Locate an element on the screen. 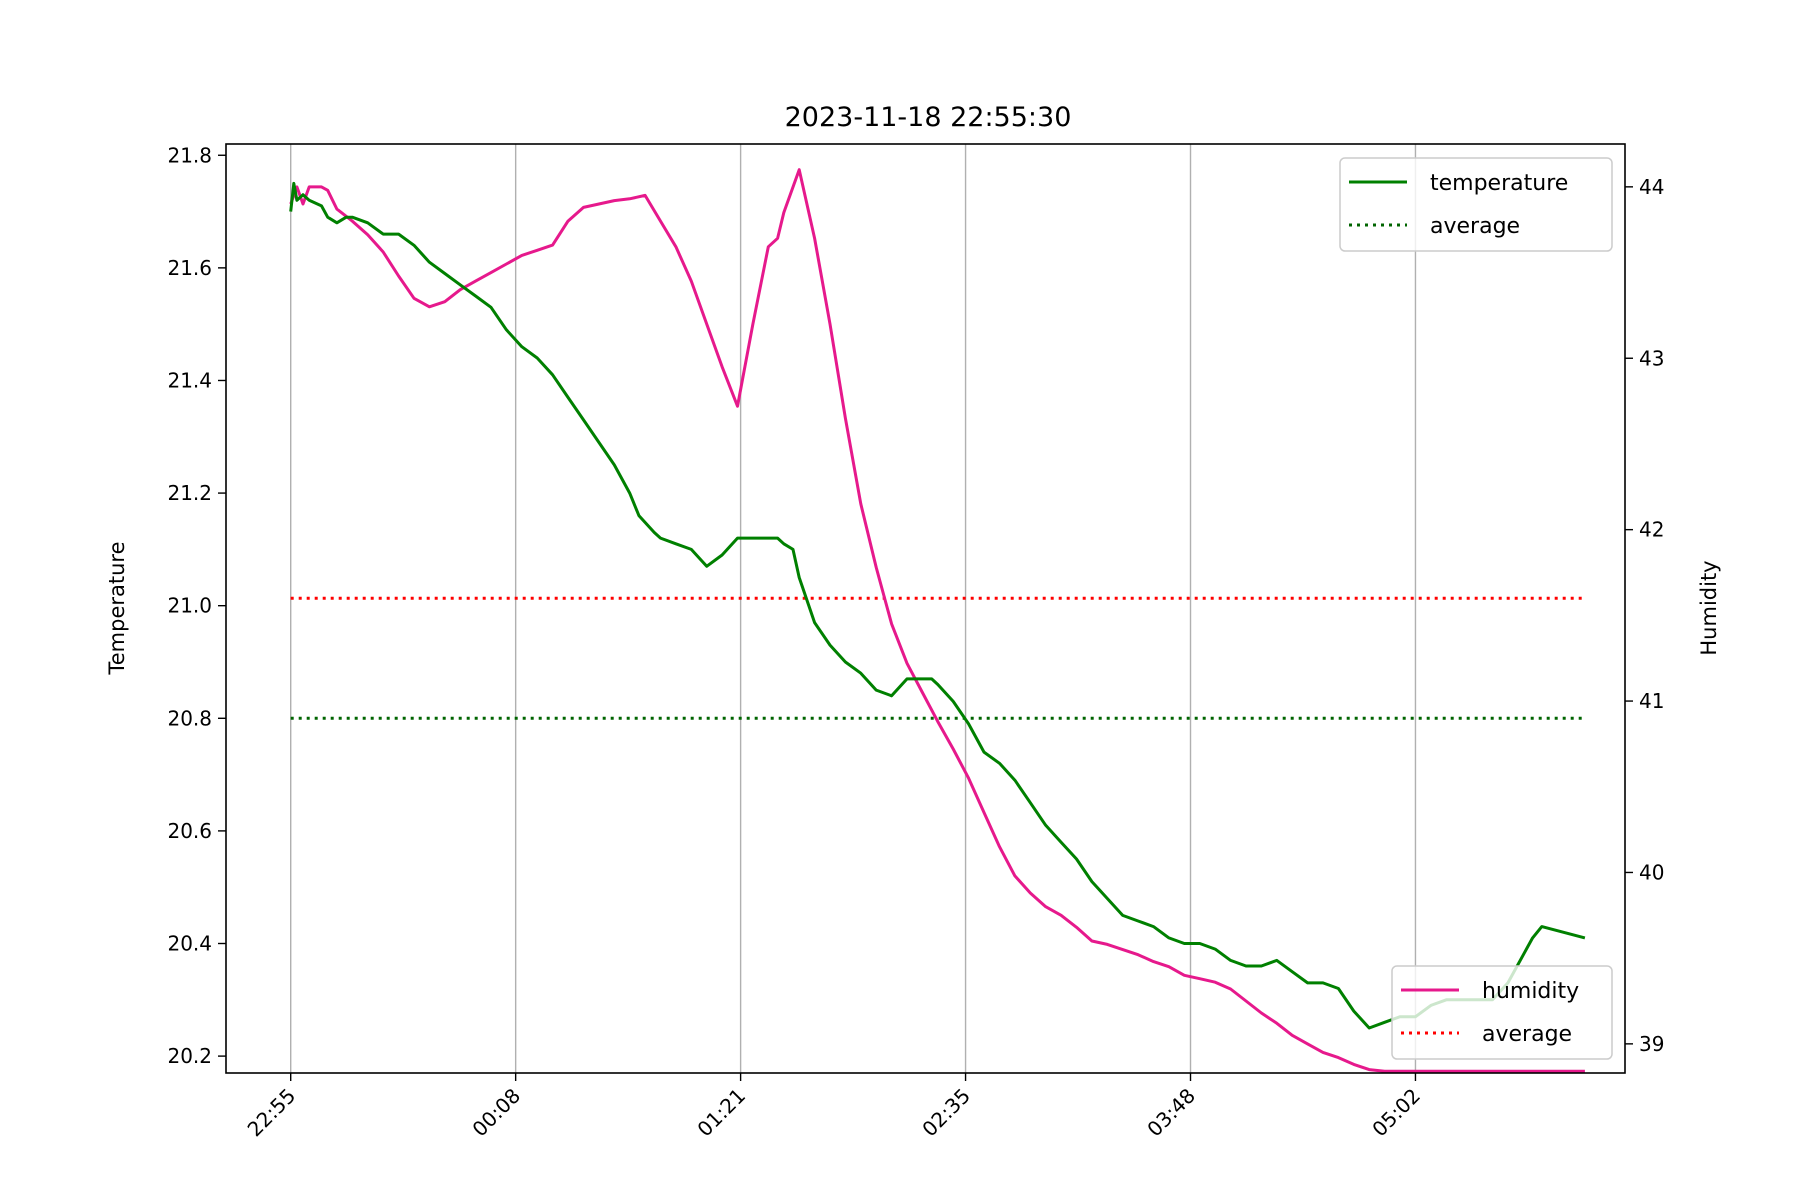 The image size is (1800, 1200). y-right-tick-label: 43 is located at coordinates (1651, 358).